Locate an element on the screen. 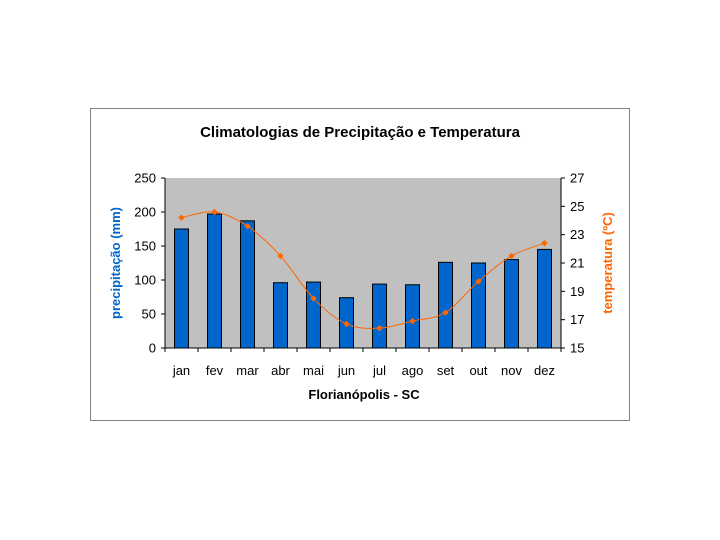 The image size is (720, 540). temp-point-set is located at coordinates (445, 312).